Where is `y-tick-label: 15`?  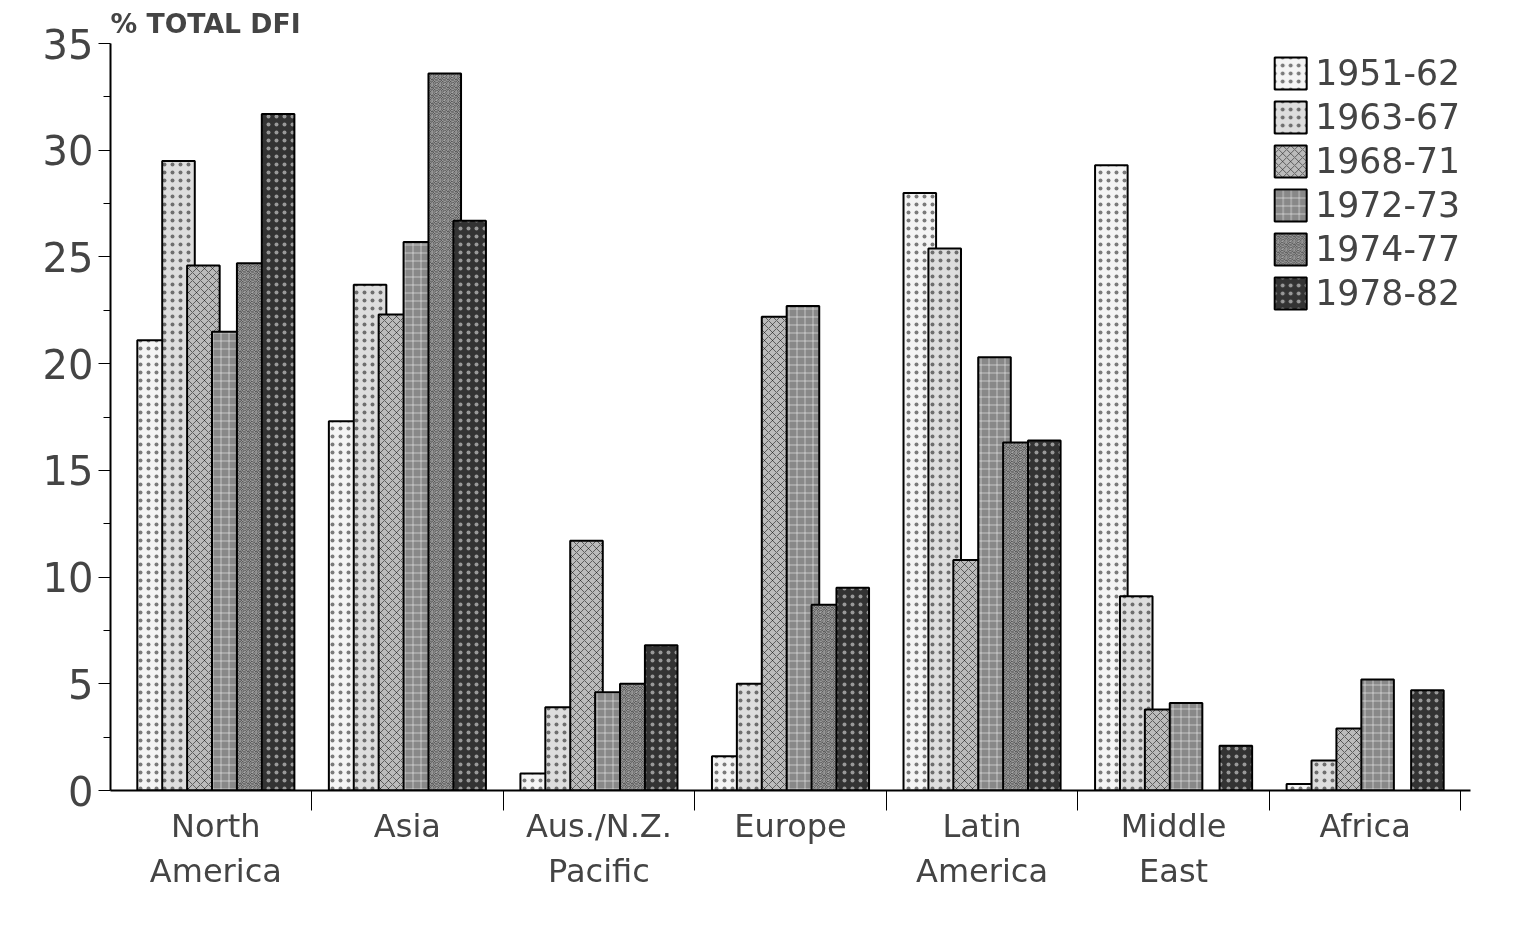
y-tick-label: 15 is located at coordinates (68, 471).